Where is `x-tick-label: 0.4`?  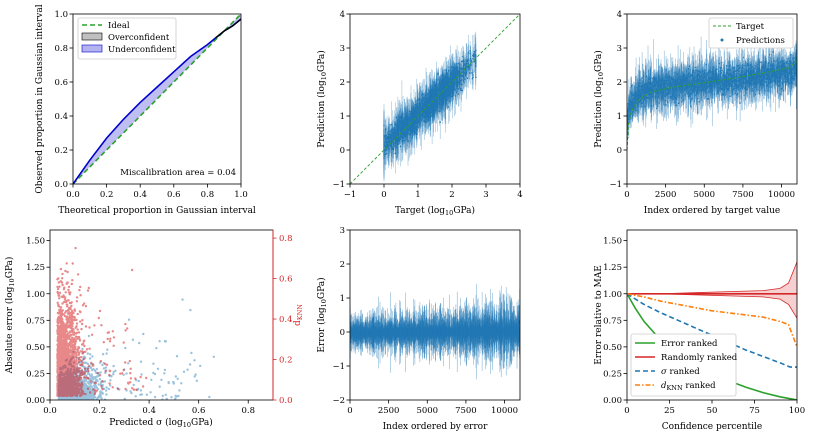 x-tick-label: 0.4 is located at coordinates (140, 195).